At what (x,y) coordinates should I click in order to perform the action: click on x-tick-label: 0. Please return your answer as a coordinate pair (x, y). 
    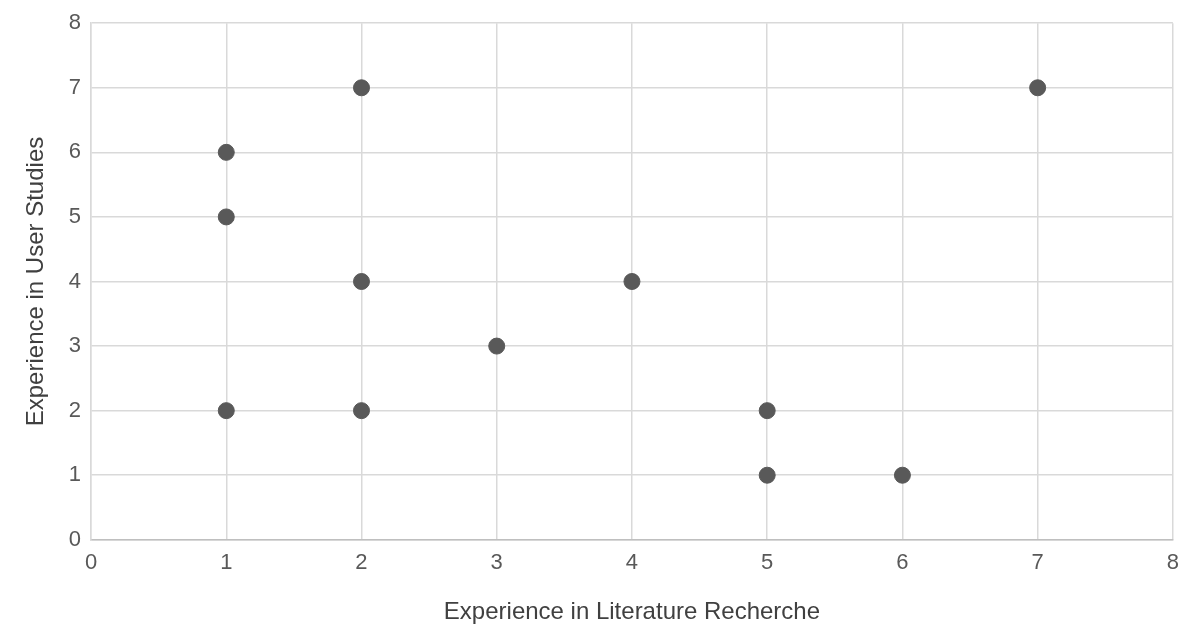
    Looking at the image, I should click on (91, 562).